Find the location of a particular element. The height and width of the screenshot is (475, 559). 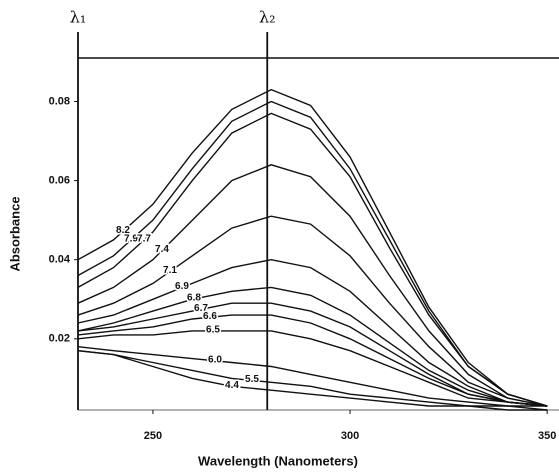

series-label: 6.8 is located at coordinates (194, 298).